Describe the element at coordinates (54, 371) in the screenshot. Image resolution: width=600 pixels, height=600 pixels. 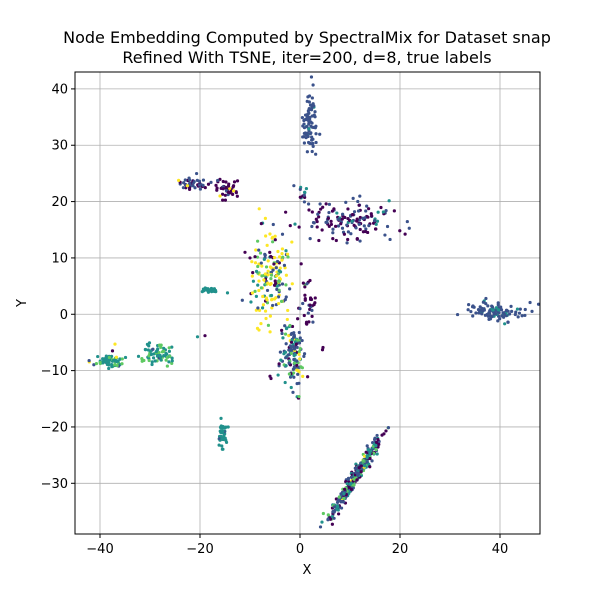
I see `y-tick-label: −10` at that location.